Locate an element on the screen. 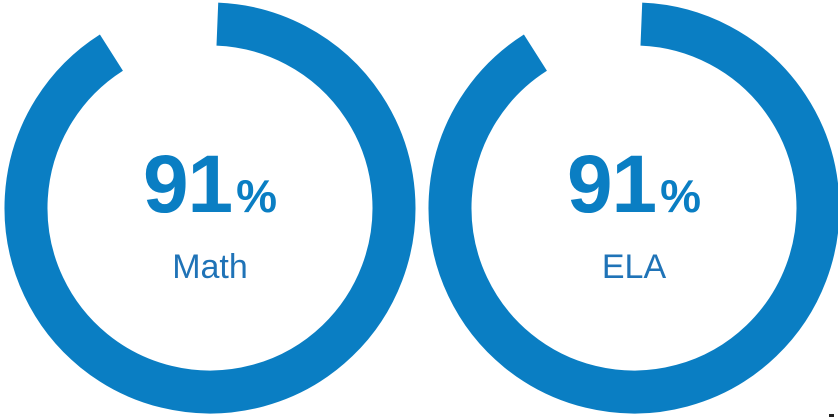 This screenshot has height=417, width=838. ela-label: ELA is located at coordinates (634, 267).